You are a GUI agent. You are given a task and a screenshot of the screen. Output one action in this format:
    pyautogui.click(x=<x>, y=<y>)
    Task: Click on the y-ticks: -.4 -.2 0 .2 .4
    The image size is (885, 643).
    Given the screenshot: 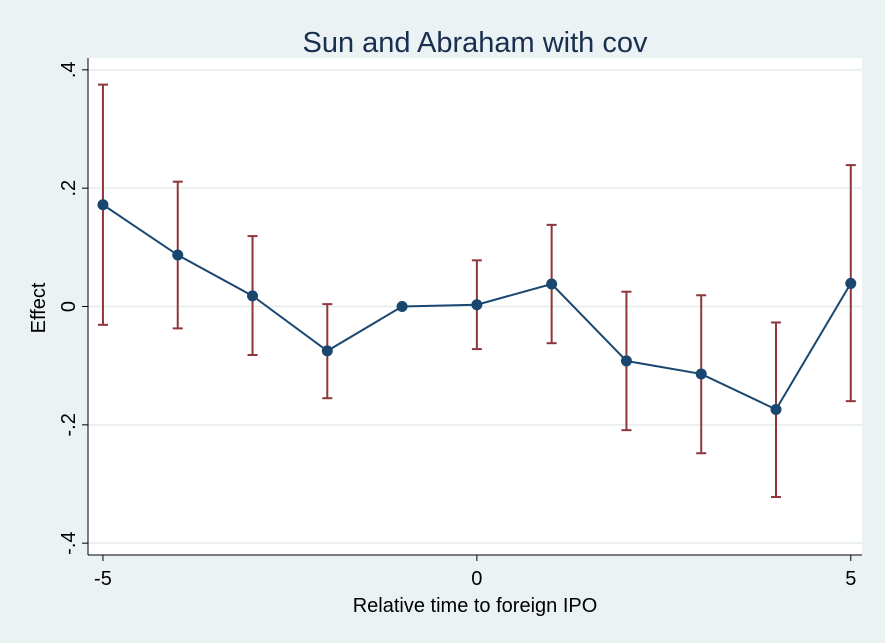 What is the action you would take?
    pyautogui.click(x=73, y=308)
    